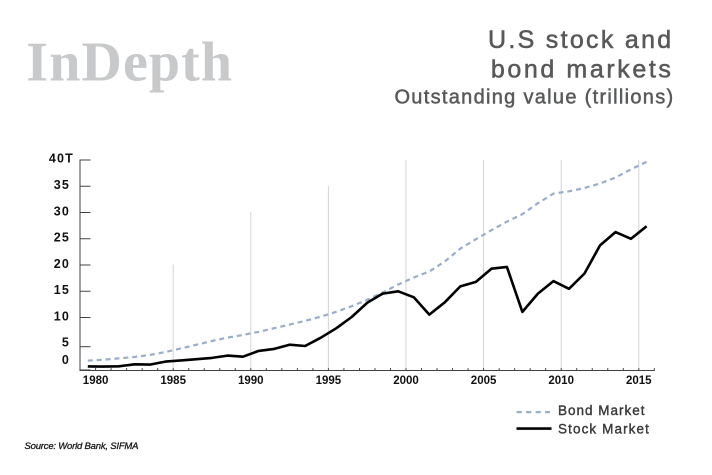  I want to click on svg-text: bond markets, so click(582, 70).